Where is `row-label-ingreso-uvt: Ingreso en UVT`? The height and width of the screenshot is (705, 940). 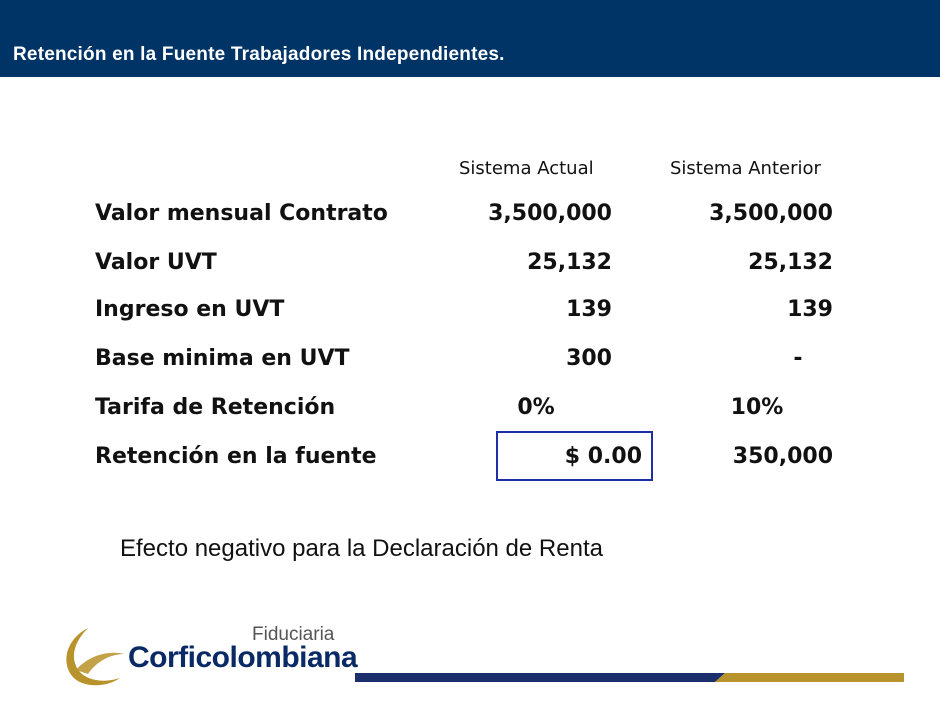 row-label-ingreso-uvt: Ingreso en UVT is located at coordinates (190, 309).